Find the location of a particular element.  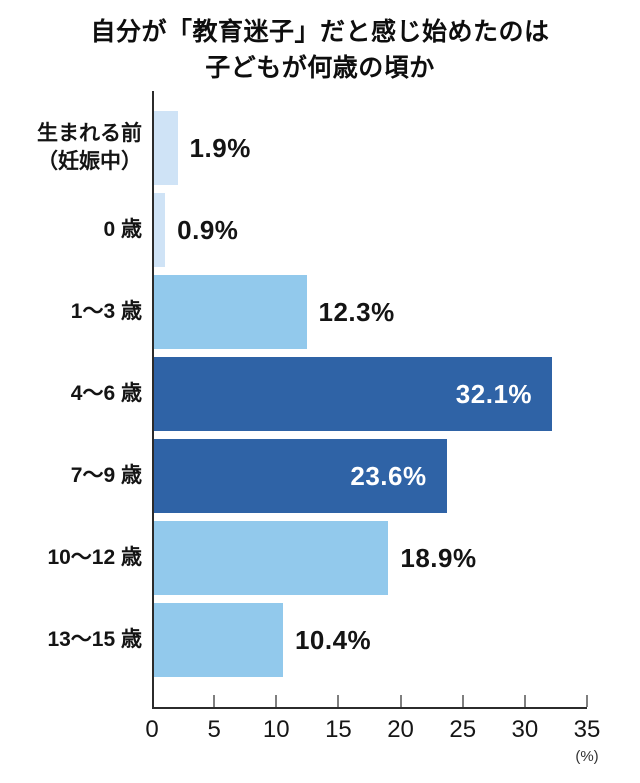

category-label: 7～9 歳 is located at coordinates (71, 476).